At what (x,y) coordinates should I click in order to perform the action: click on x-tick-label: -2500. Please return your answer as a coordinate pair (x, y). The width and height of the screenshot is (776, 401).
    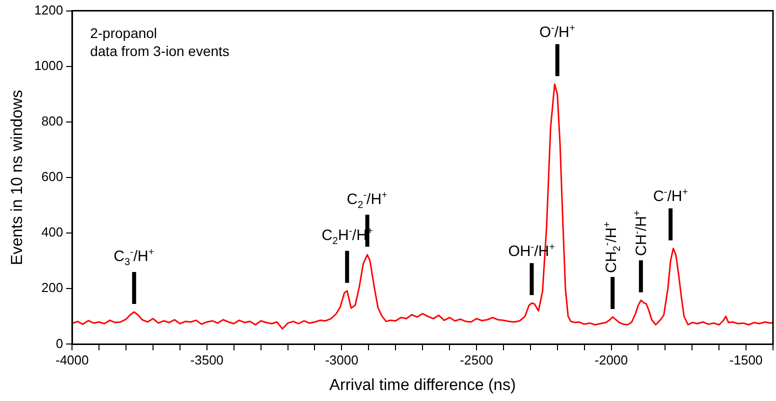
    Looking at the image, I should click on (477, 360).